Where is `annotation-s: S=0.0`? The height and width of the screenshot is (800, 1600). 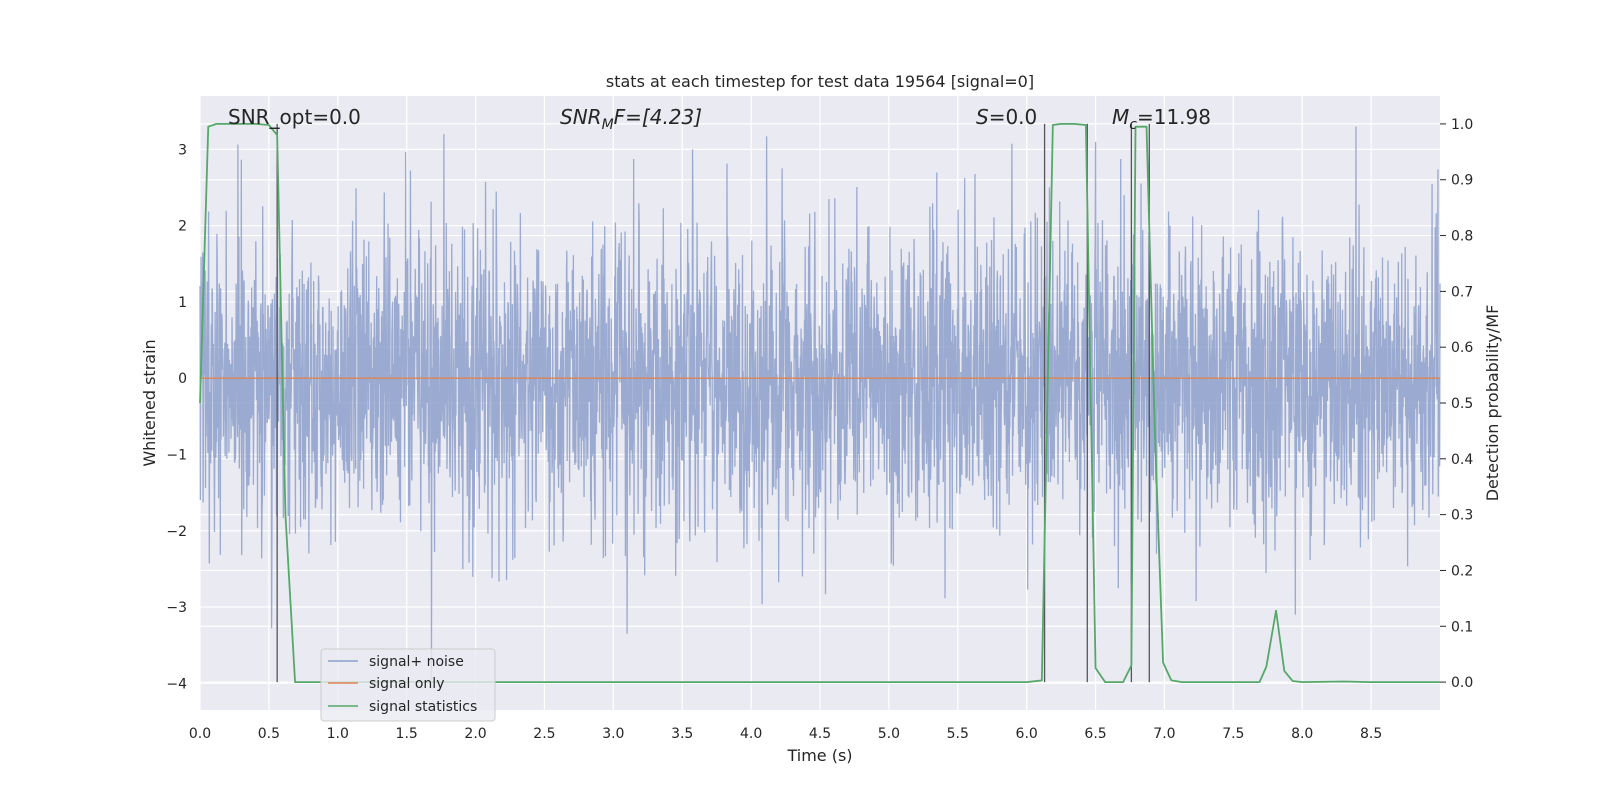 annotation-s: S=0.0 is located at coordinates (1006, 117).